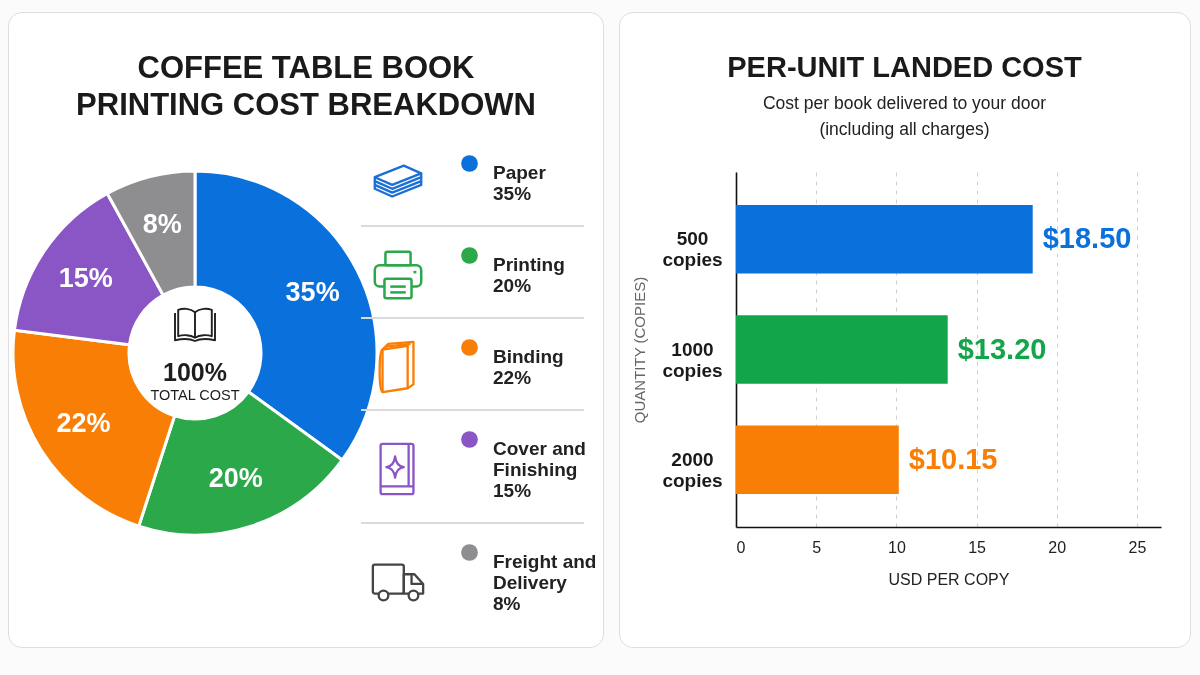  Describe the element at coordinates (195, 395) in the screenshot. I see `text: TOTAL COST` at that location.